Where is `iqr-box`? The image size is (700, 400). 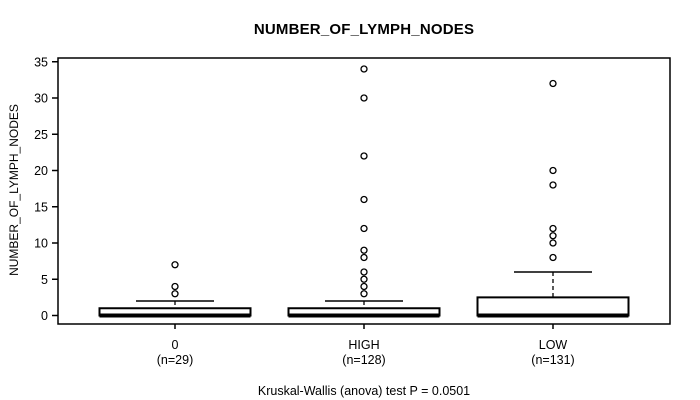
iqr-box is located at coordinates (553, 306).